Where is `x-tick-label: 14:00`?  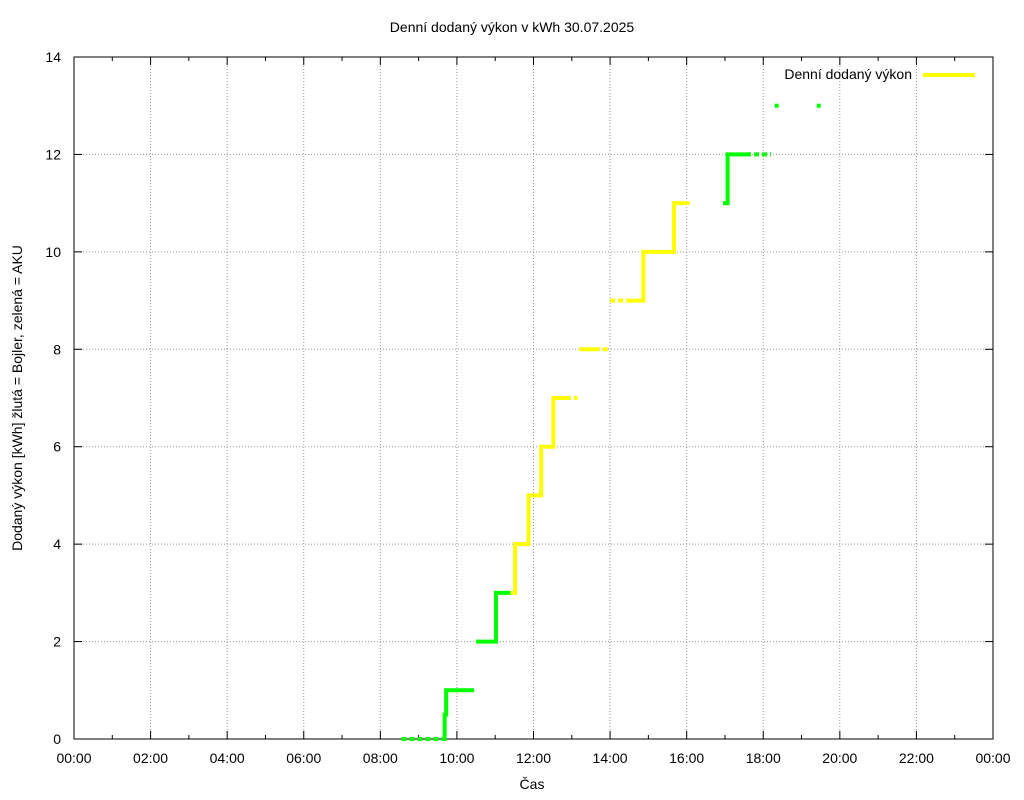
x-tick-label: 14:00 is located at coordinates (610, 758).